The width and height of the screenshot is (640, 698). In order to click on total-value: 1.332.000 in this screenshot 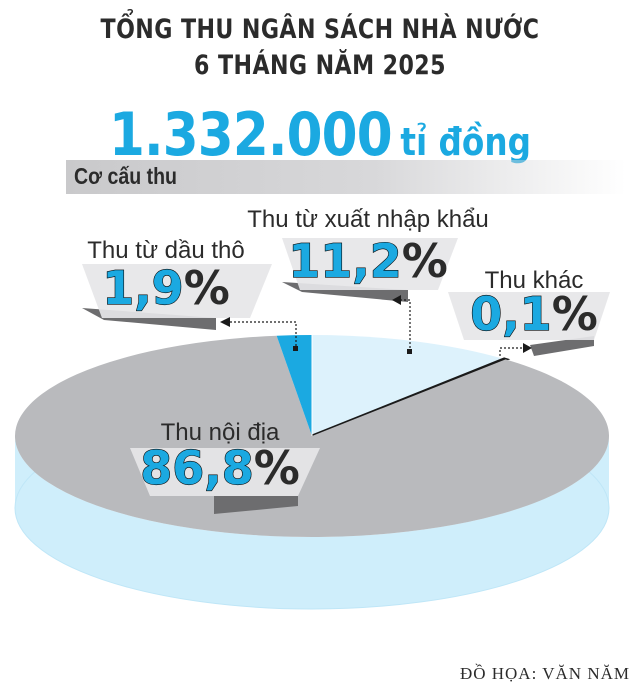, I will do `click(250, 135)`.